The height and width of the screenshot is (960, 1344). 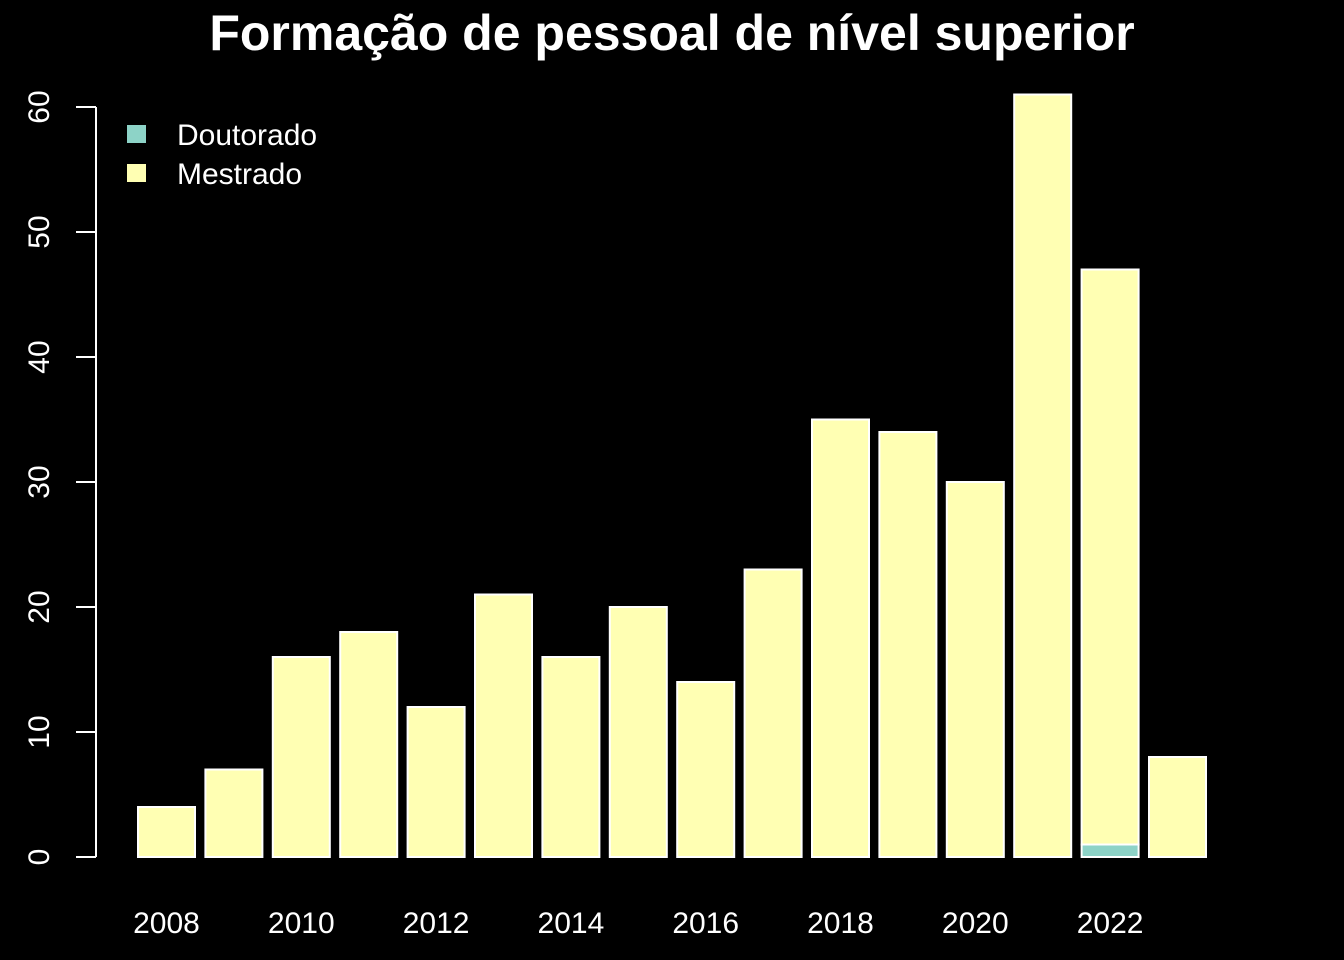 What do you see at coordinates (975, 669) in the screenshot?
I see `bar-mestrado-2020` at bounding box center [975, 669].